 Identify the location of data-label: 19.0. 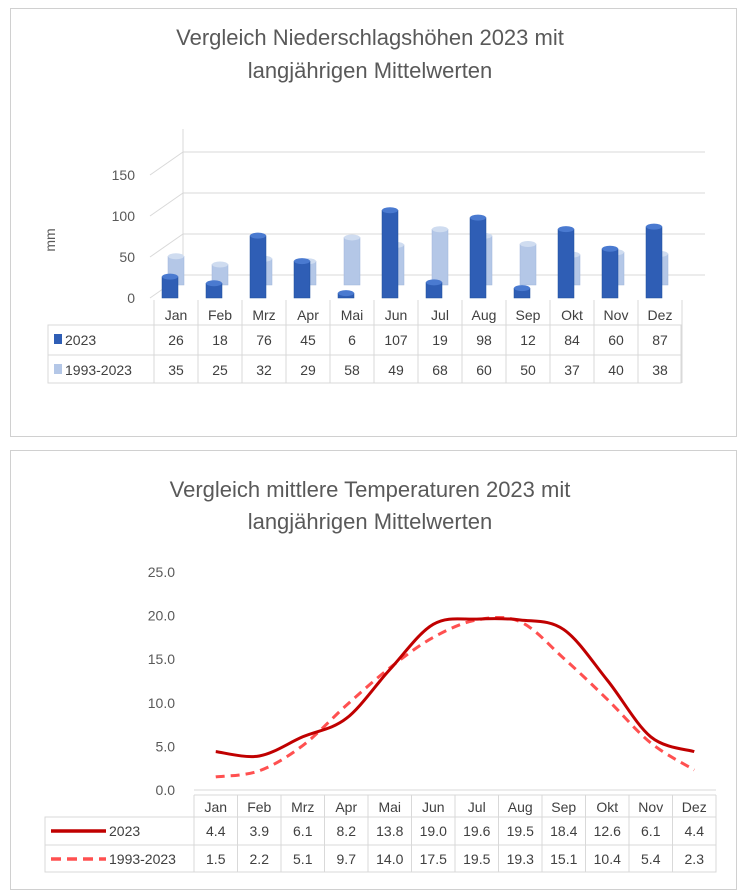
(433, 831).